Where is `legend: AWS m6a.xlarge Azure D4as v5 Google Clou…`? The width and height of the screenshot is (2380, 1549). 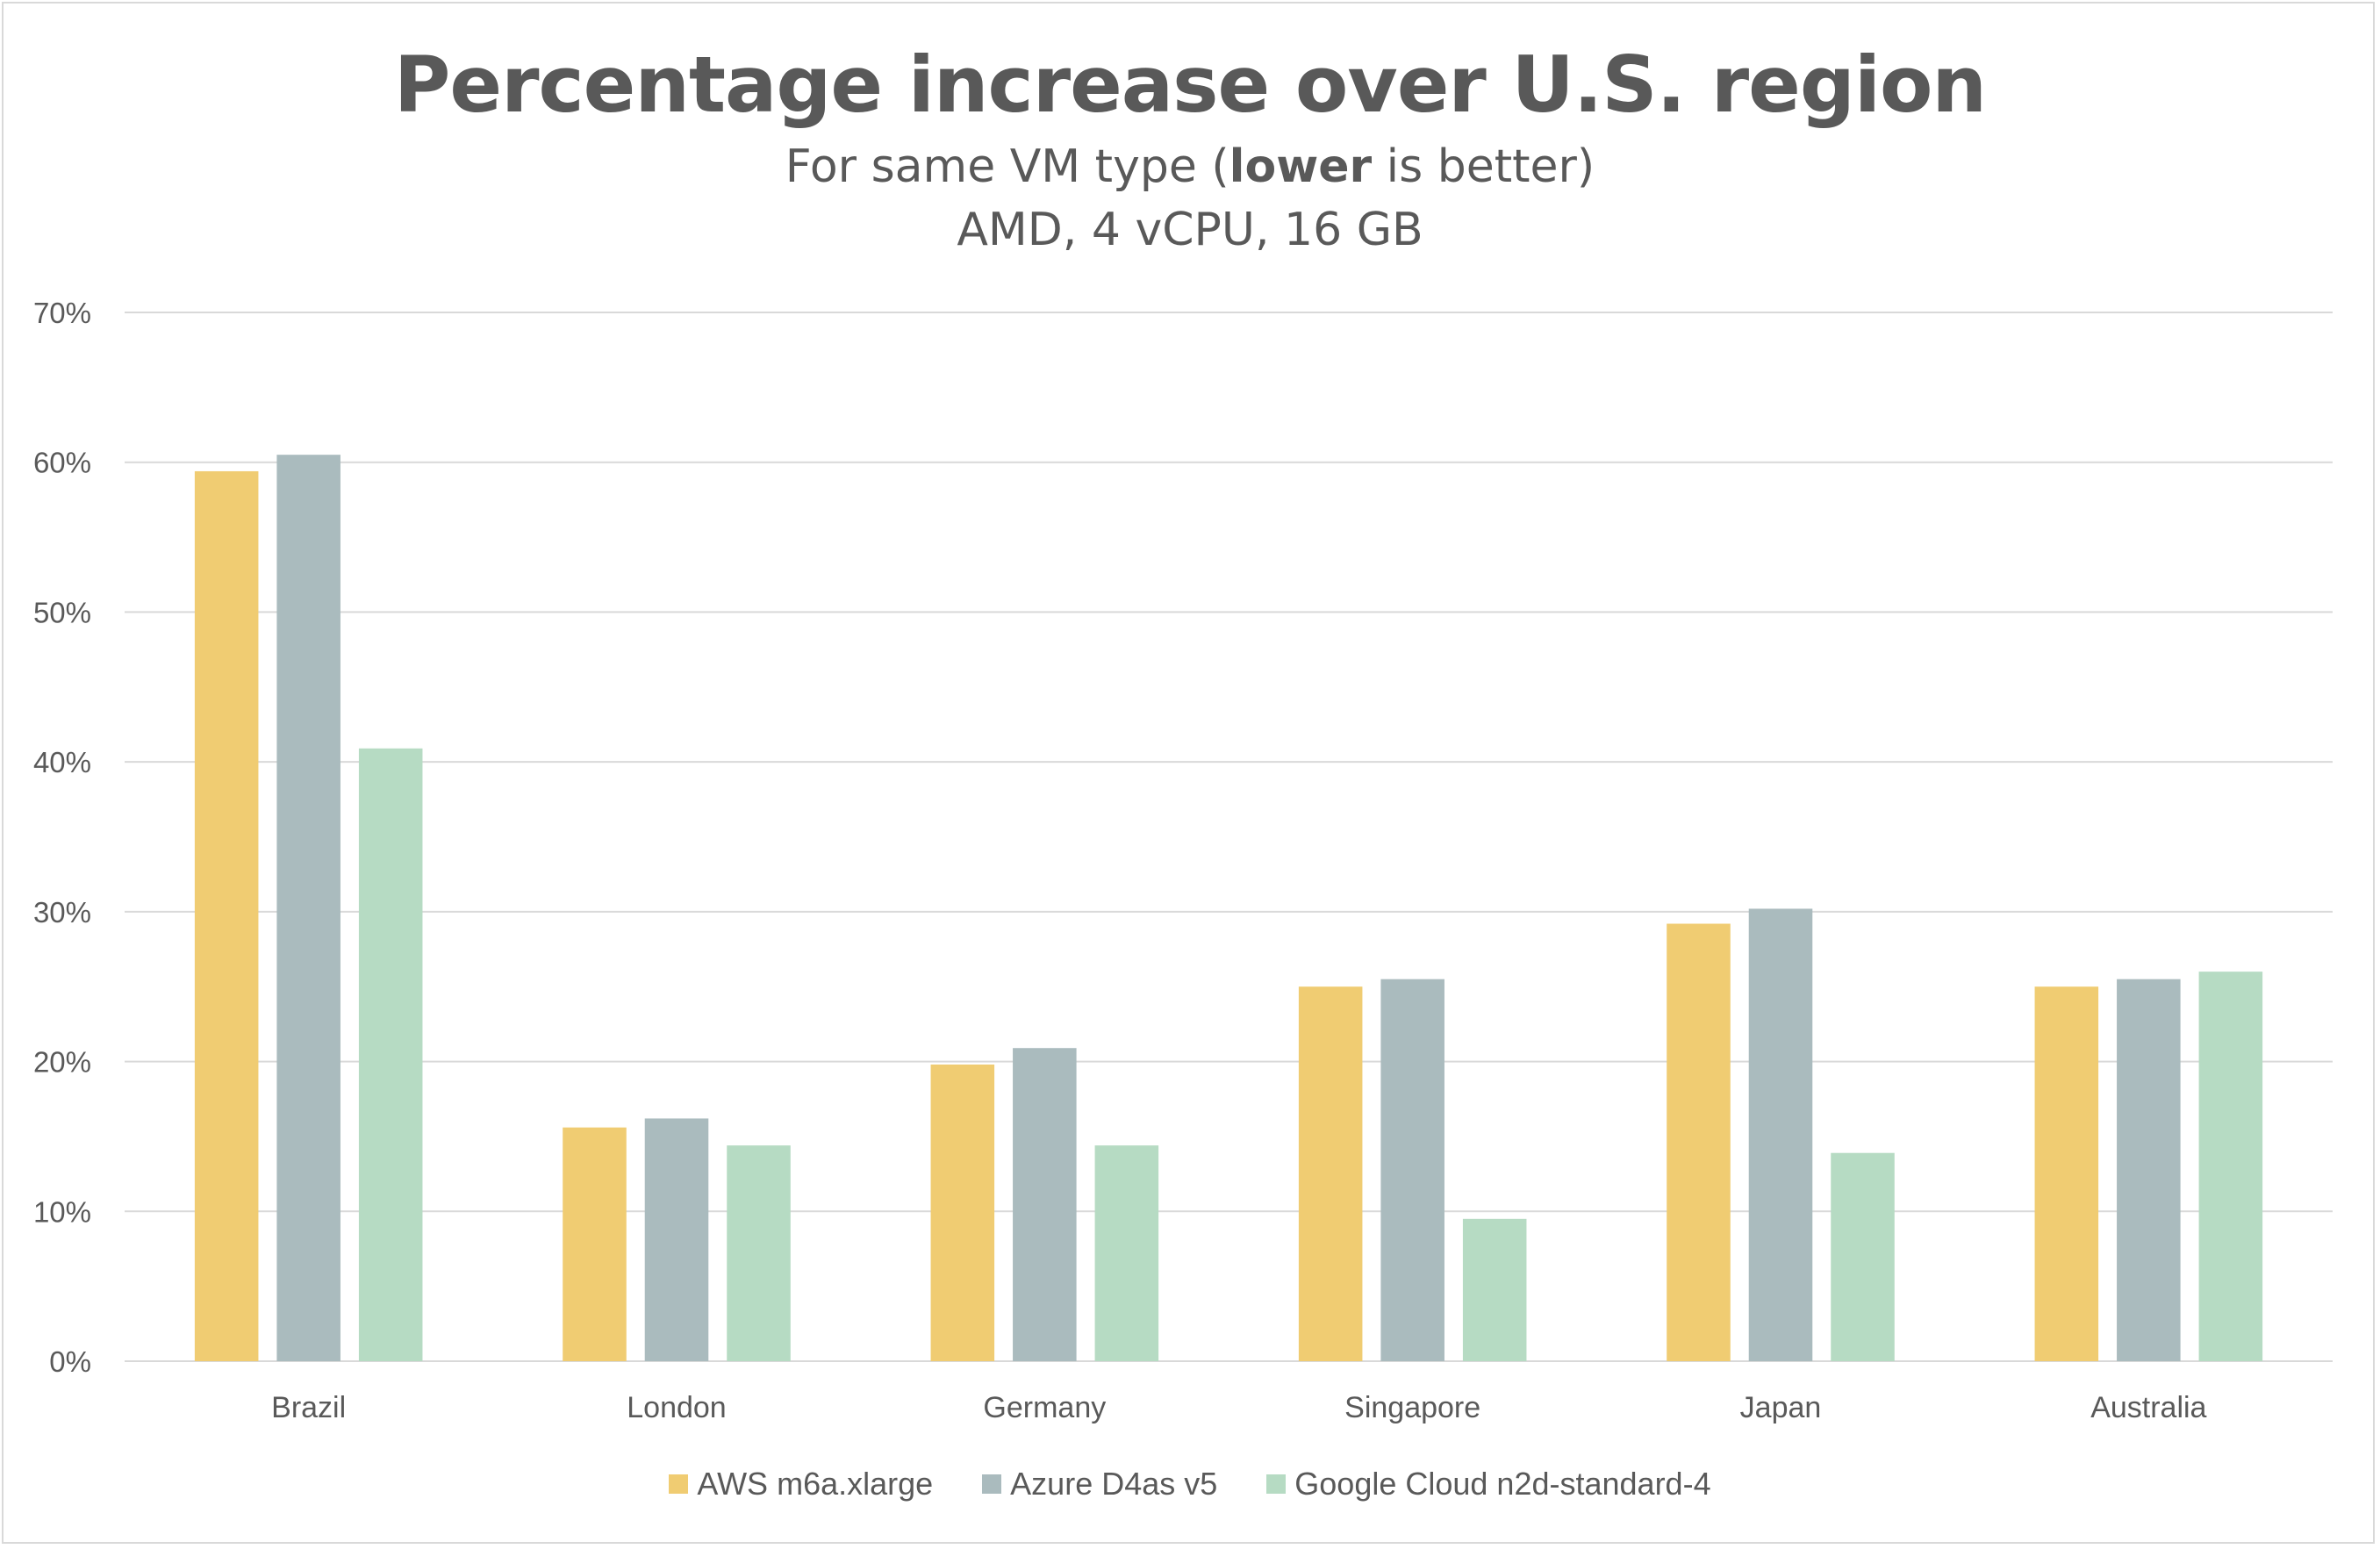
legend: AWS m6a.xlarge Azure D4as v5 Google Clou… is located at coordinates (1190, 1484).